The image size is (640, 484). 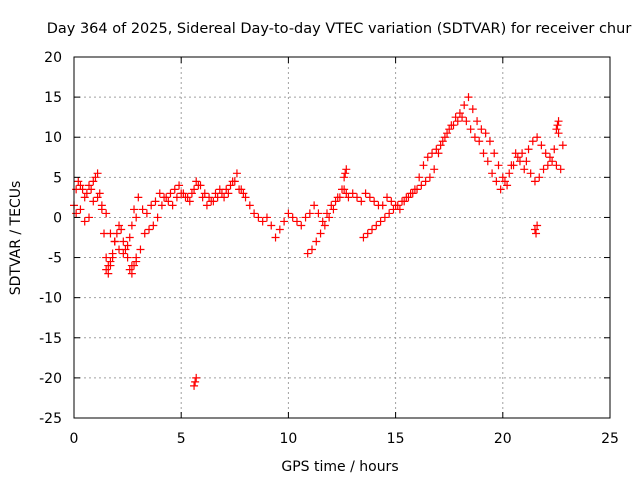 What do you see at coordinates (53, 58) in the screenshot?
I see `y-tick-label: 20` at bounding box center [53, 58].